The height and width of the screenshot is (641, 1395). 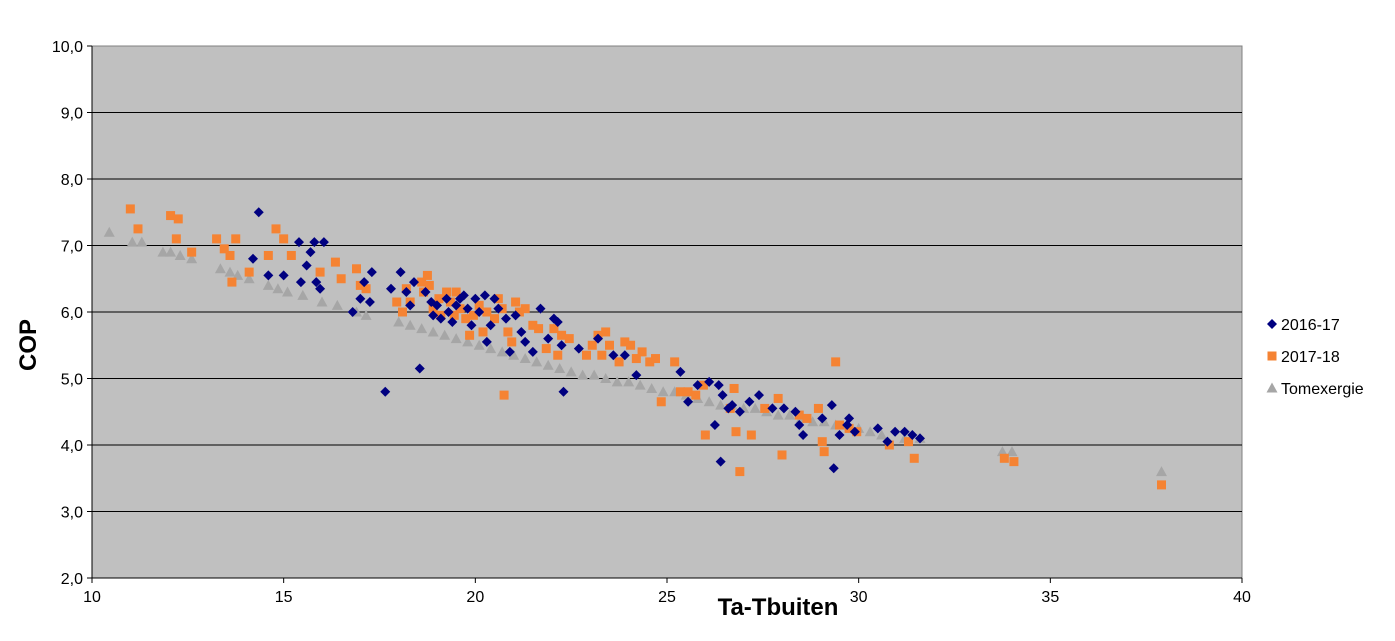 What do you see at coordinates (92, 597) in the screenshot?
I see `x-tick-label: 10` at bounding box center [92, 597].